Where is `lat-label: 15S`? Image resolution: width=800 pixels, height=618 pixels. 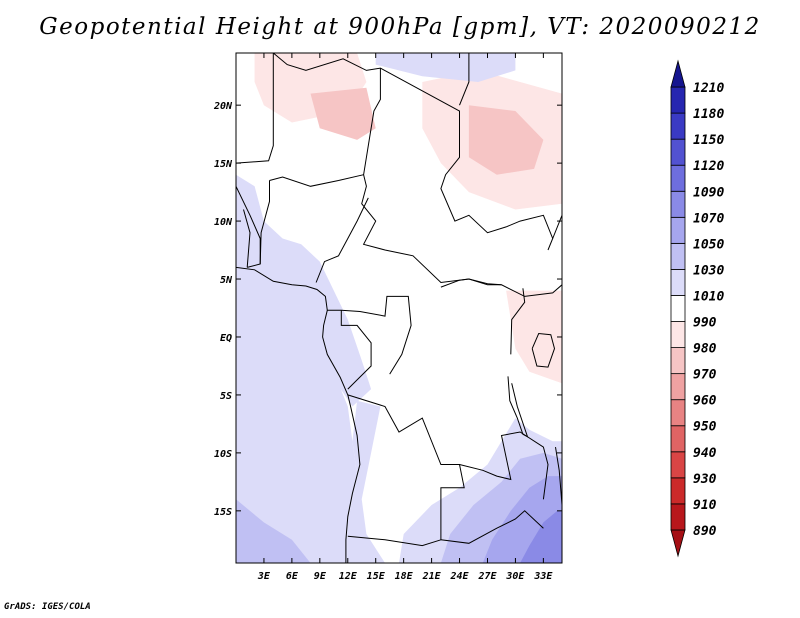 lat-label: 15S is located at coordinates (223, 512).